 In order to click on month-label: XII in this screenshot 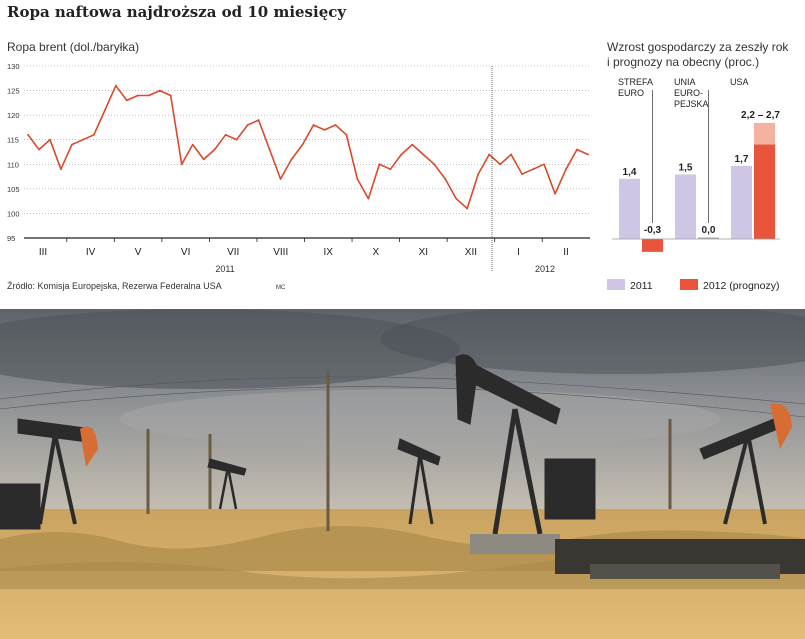, I will do `click(471, 252)`.